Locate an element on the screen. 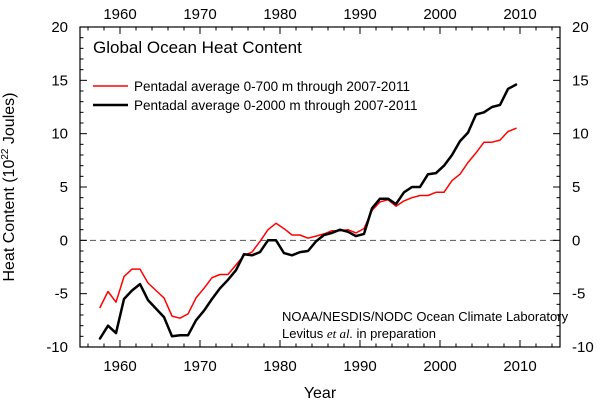 The image size is (600, 403). y-axis-label: Heat Content (1022 Joules) is located at coordinates (9, 186).